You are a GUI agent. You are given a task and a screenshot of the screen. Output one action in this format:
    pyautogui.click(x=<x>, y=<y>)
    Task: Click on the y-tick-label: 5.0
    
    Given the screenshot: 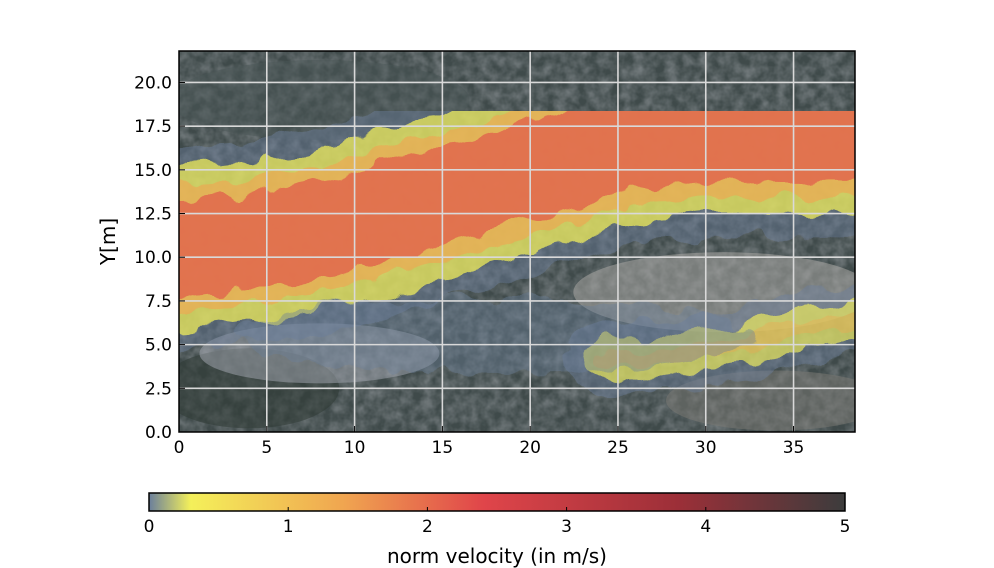 What is the action you would take?
    pyautogui.click(x=158, y=346)
    